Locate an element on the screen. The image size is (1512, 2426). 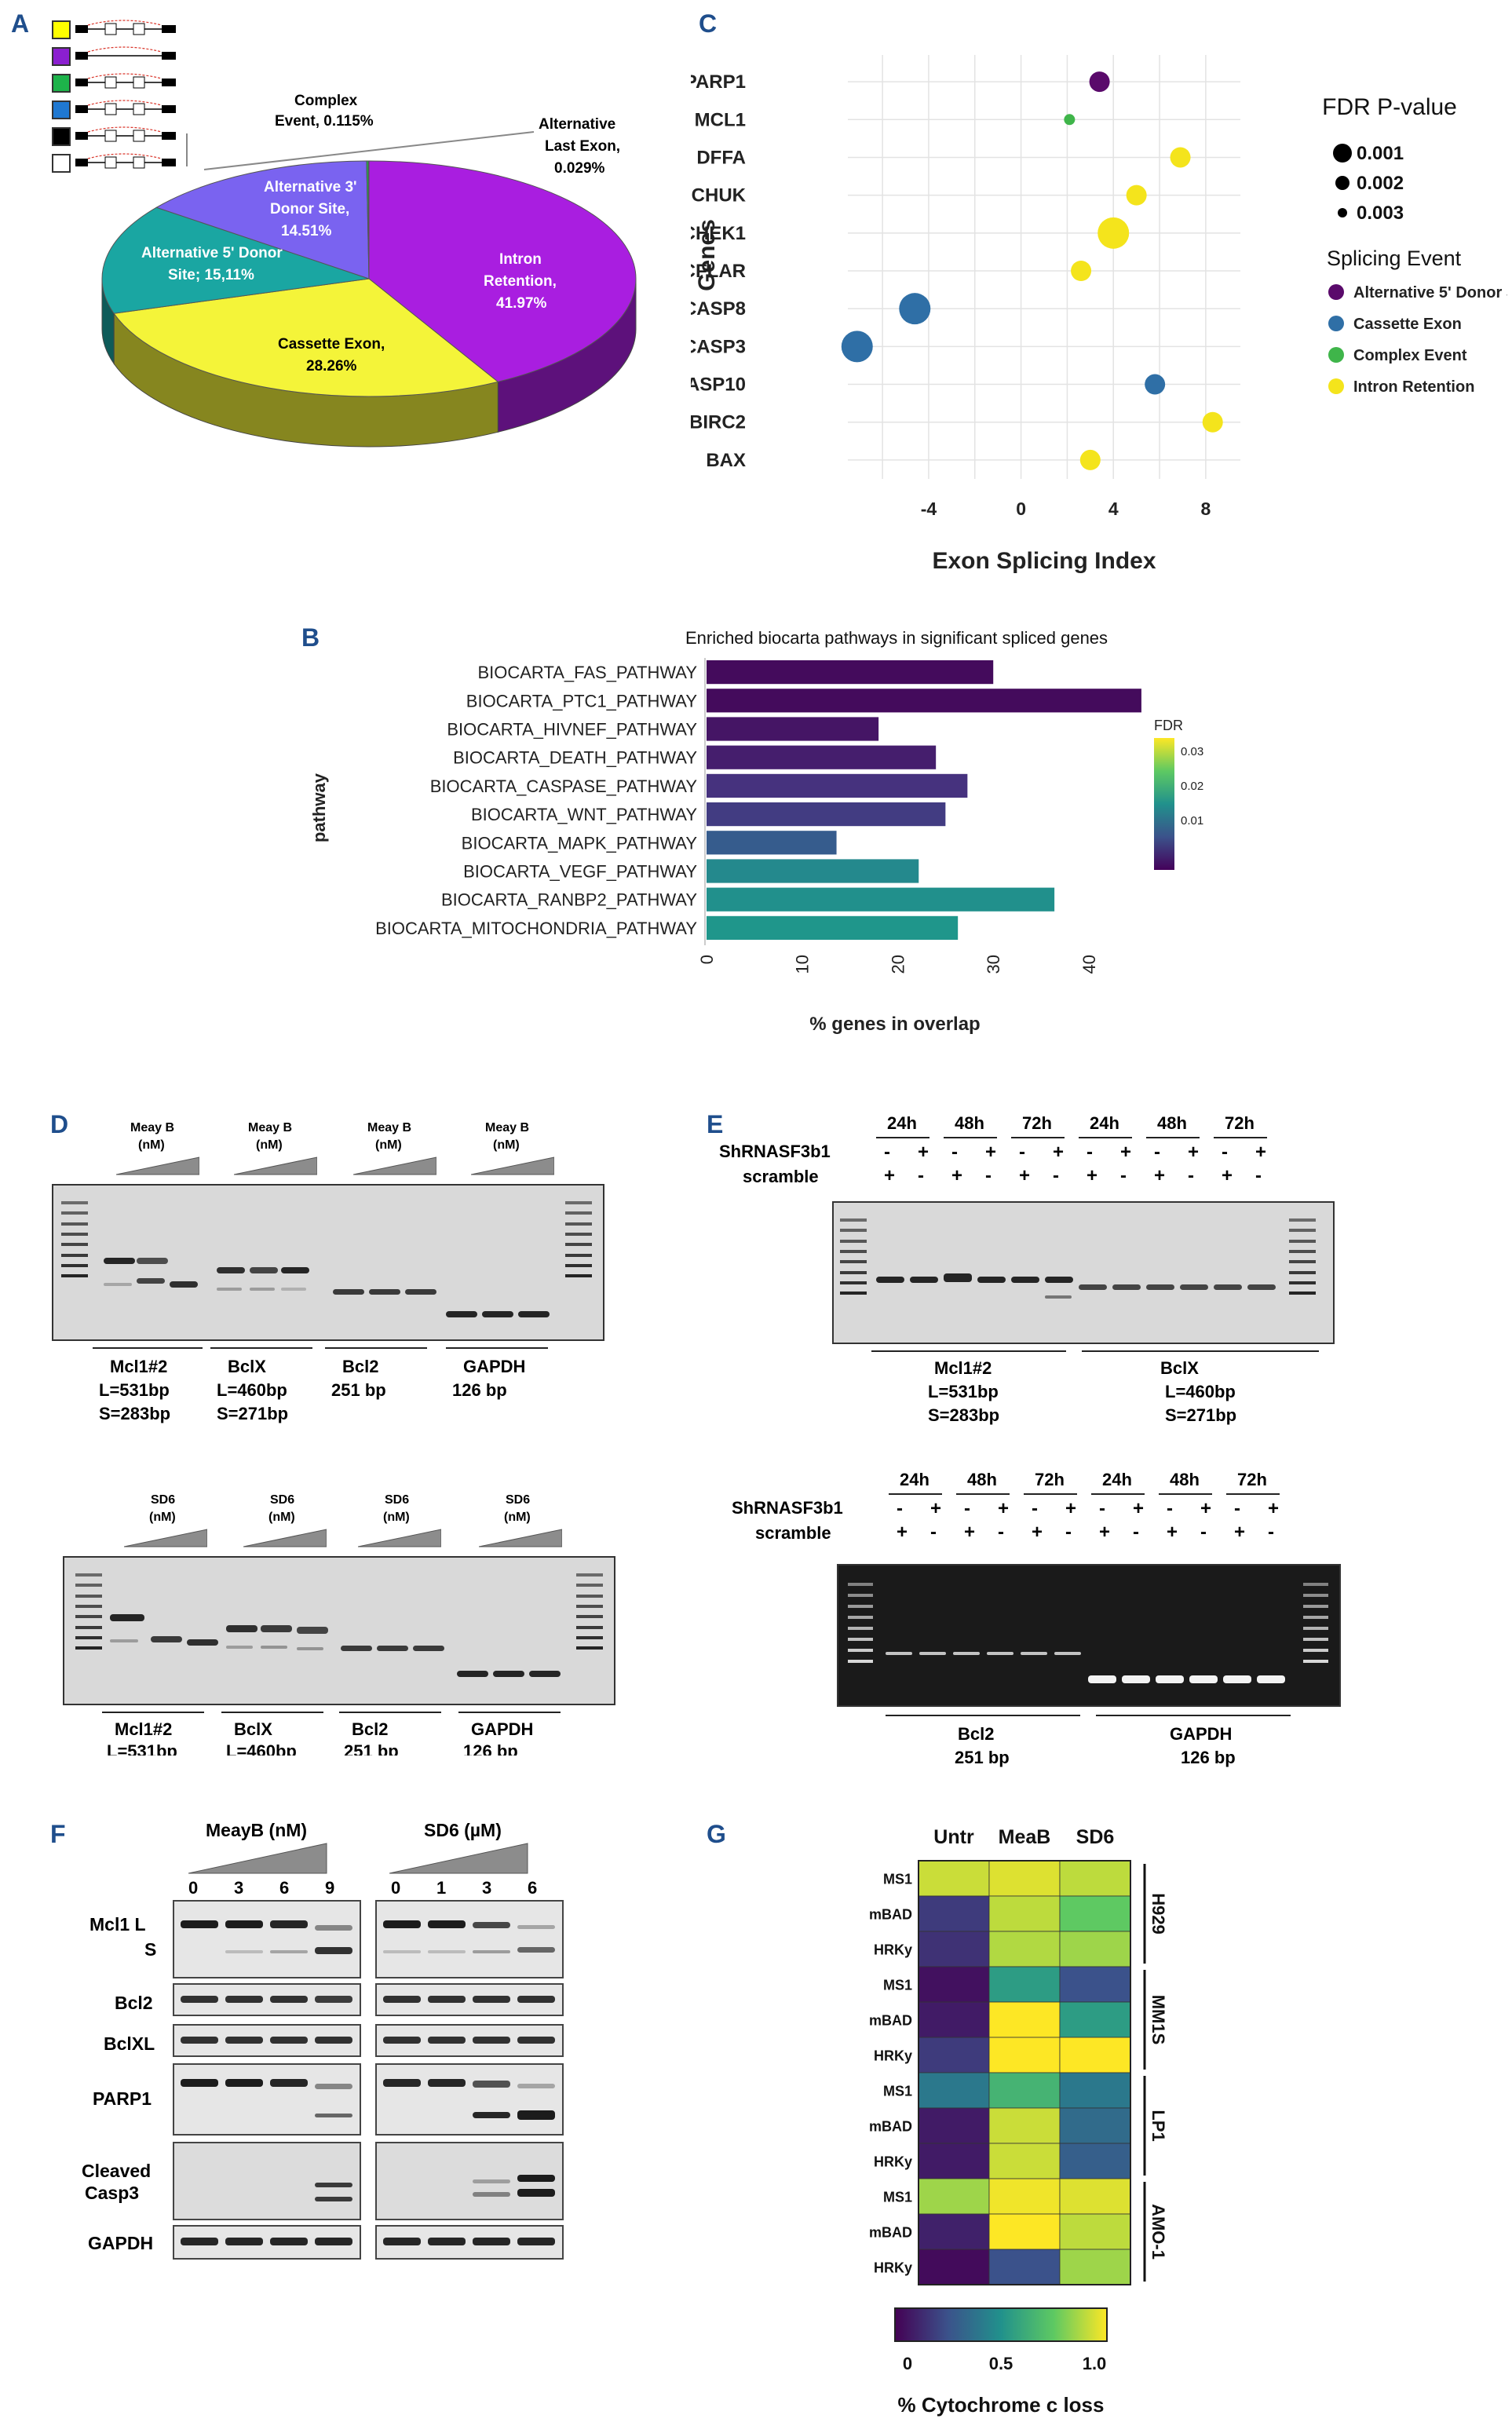
x-tick-label: 30 is located at coordinates (993, 964).